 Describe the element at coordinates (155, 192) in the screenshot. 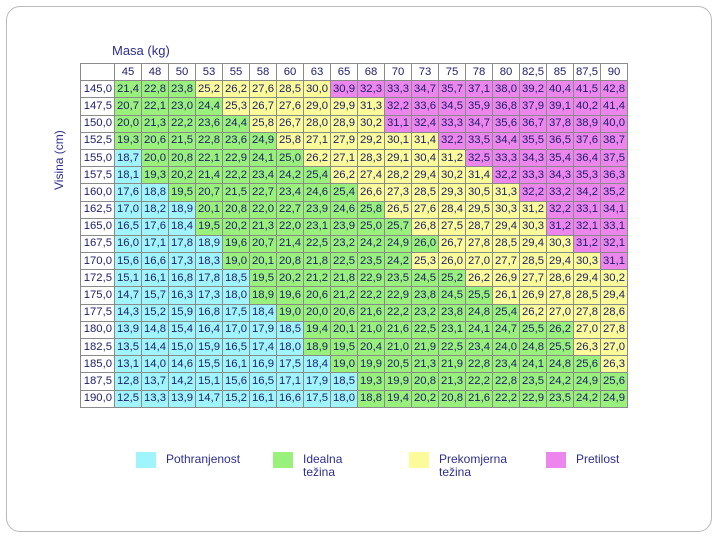

I see `bmi-value-cell: 18,8` at that location.